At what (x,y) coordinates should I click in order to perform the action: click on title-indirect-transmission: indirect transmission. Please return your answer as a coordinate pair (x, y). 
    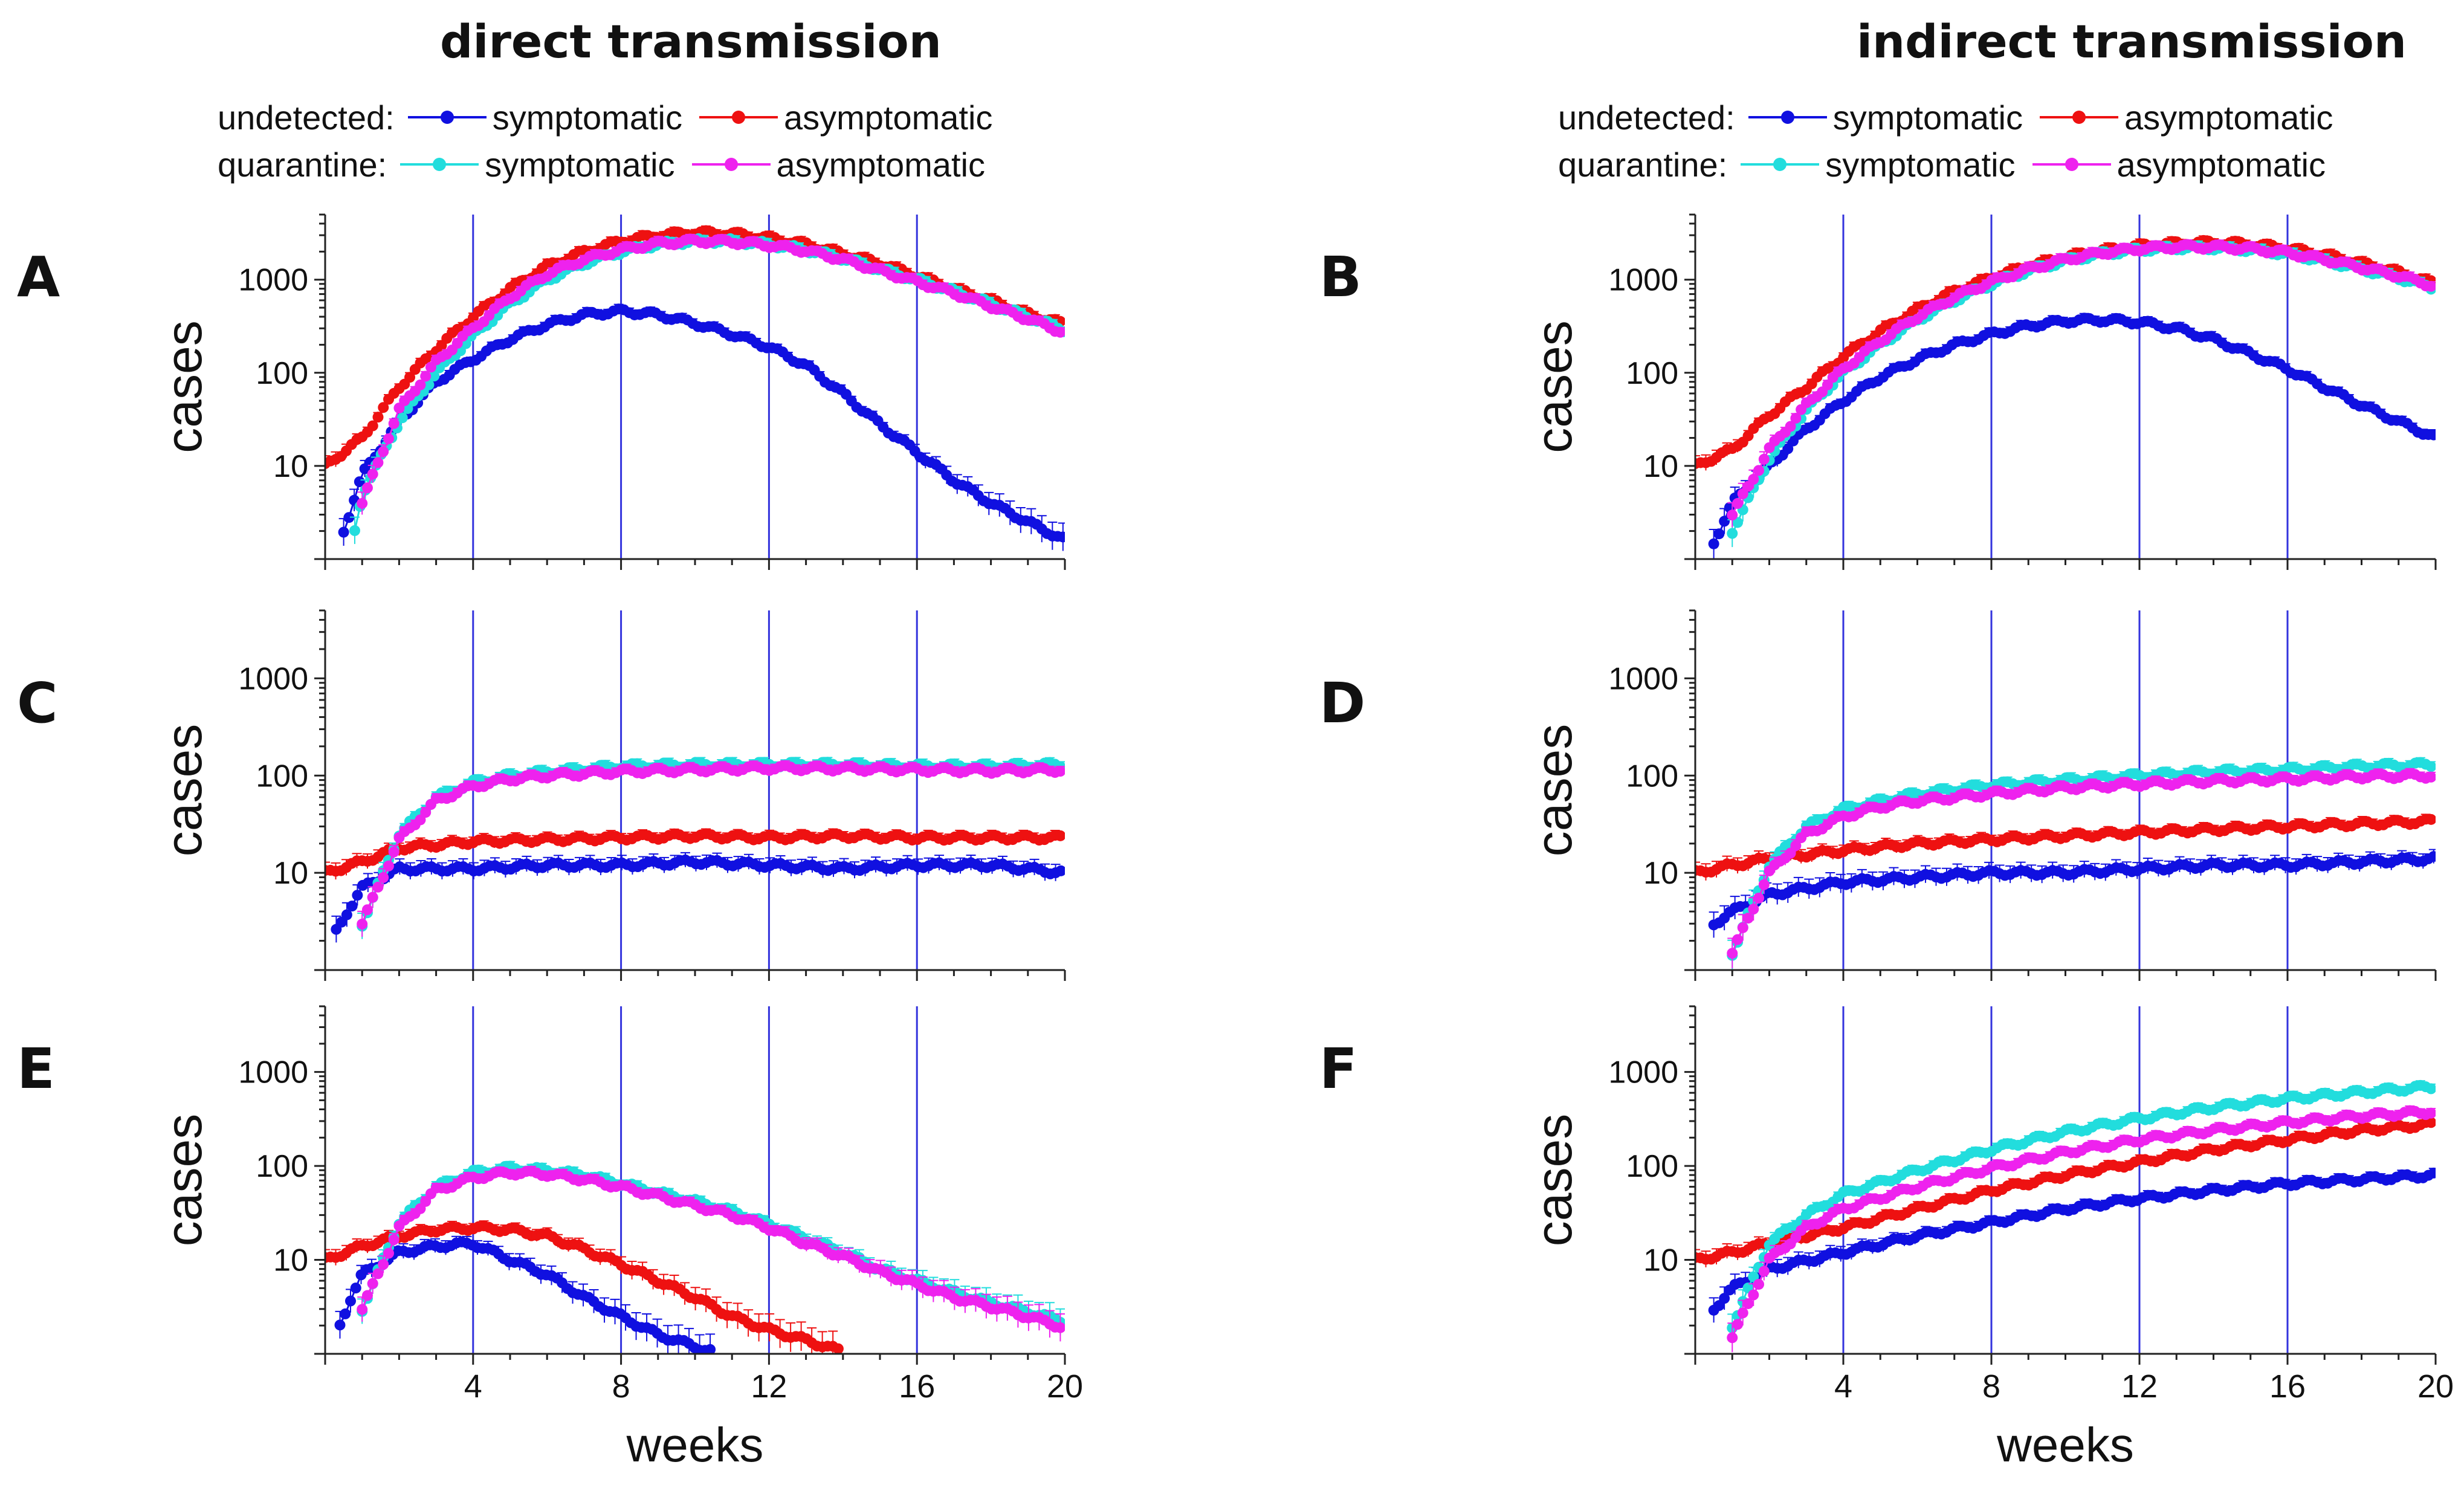
    Looking at the image, I should click on (2132, 41).